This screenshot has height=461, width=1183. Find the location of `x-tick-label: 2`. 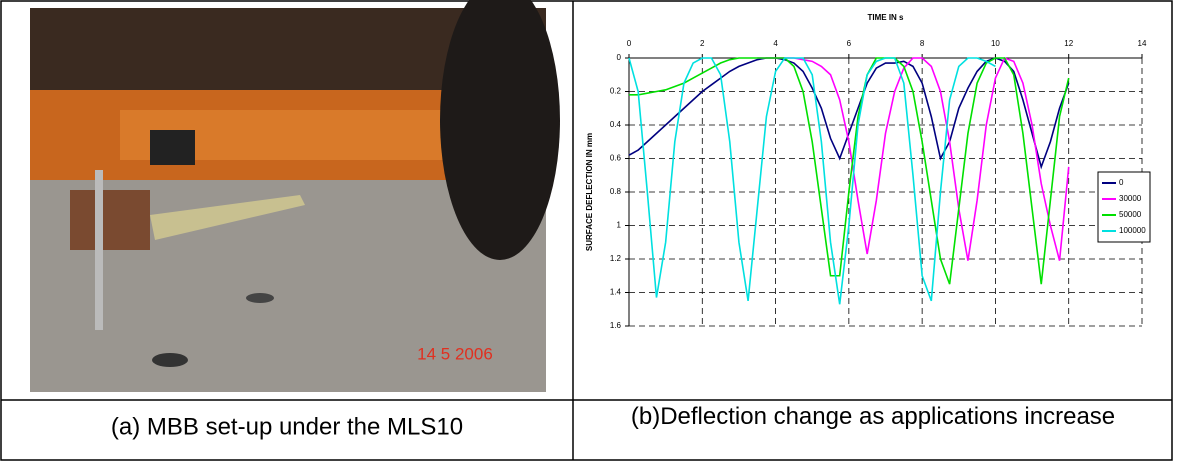

x-tick-label: 2 is located at coordinates (702, 43).